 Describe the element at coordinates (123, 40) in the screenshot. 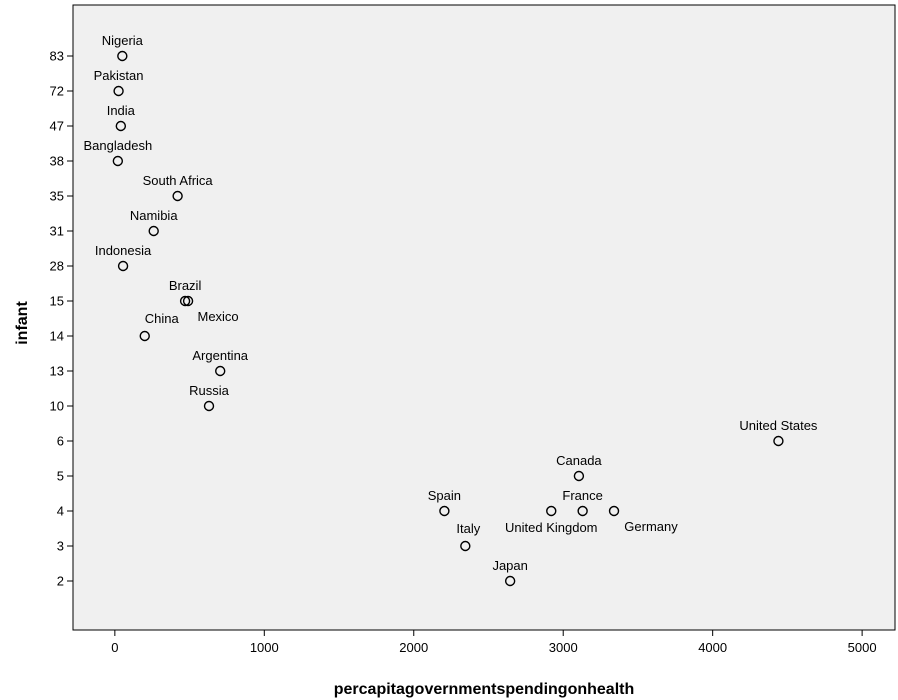

I see `data-point-label: Nigeria` at that location.